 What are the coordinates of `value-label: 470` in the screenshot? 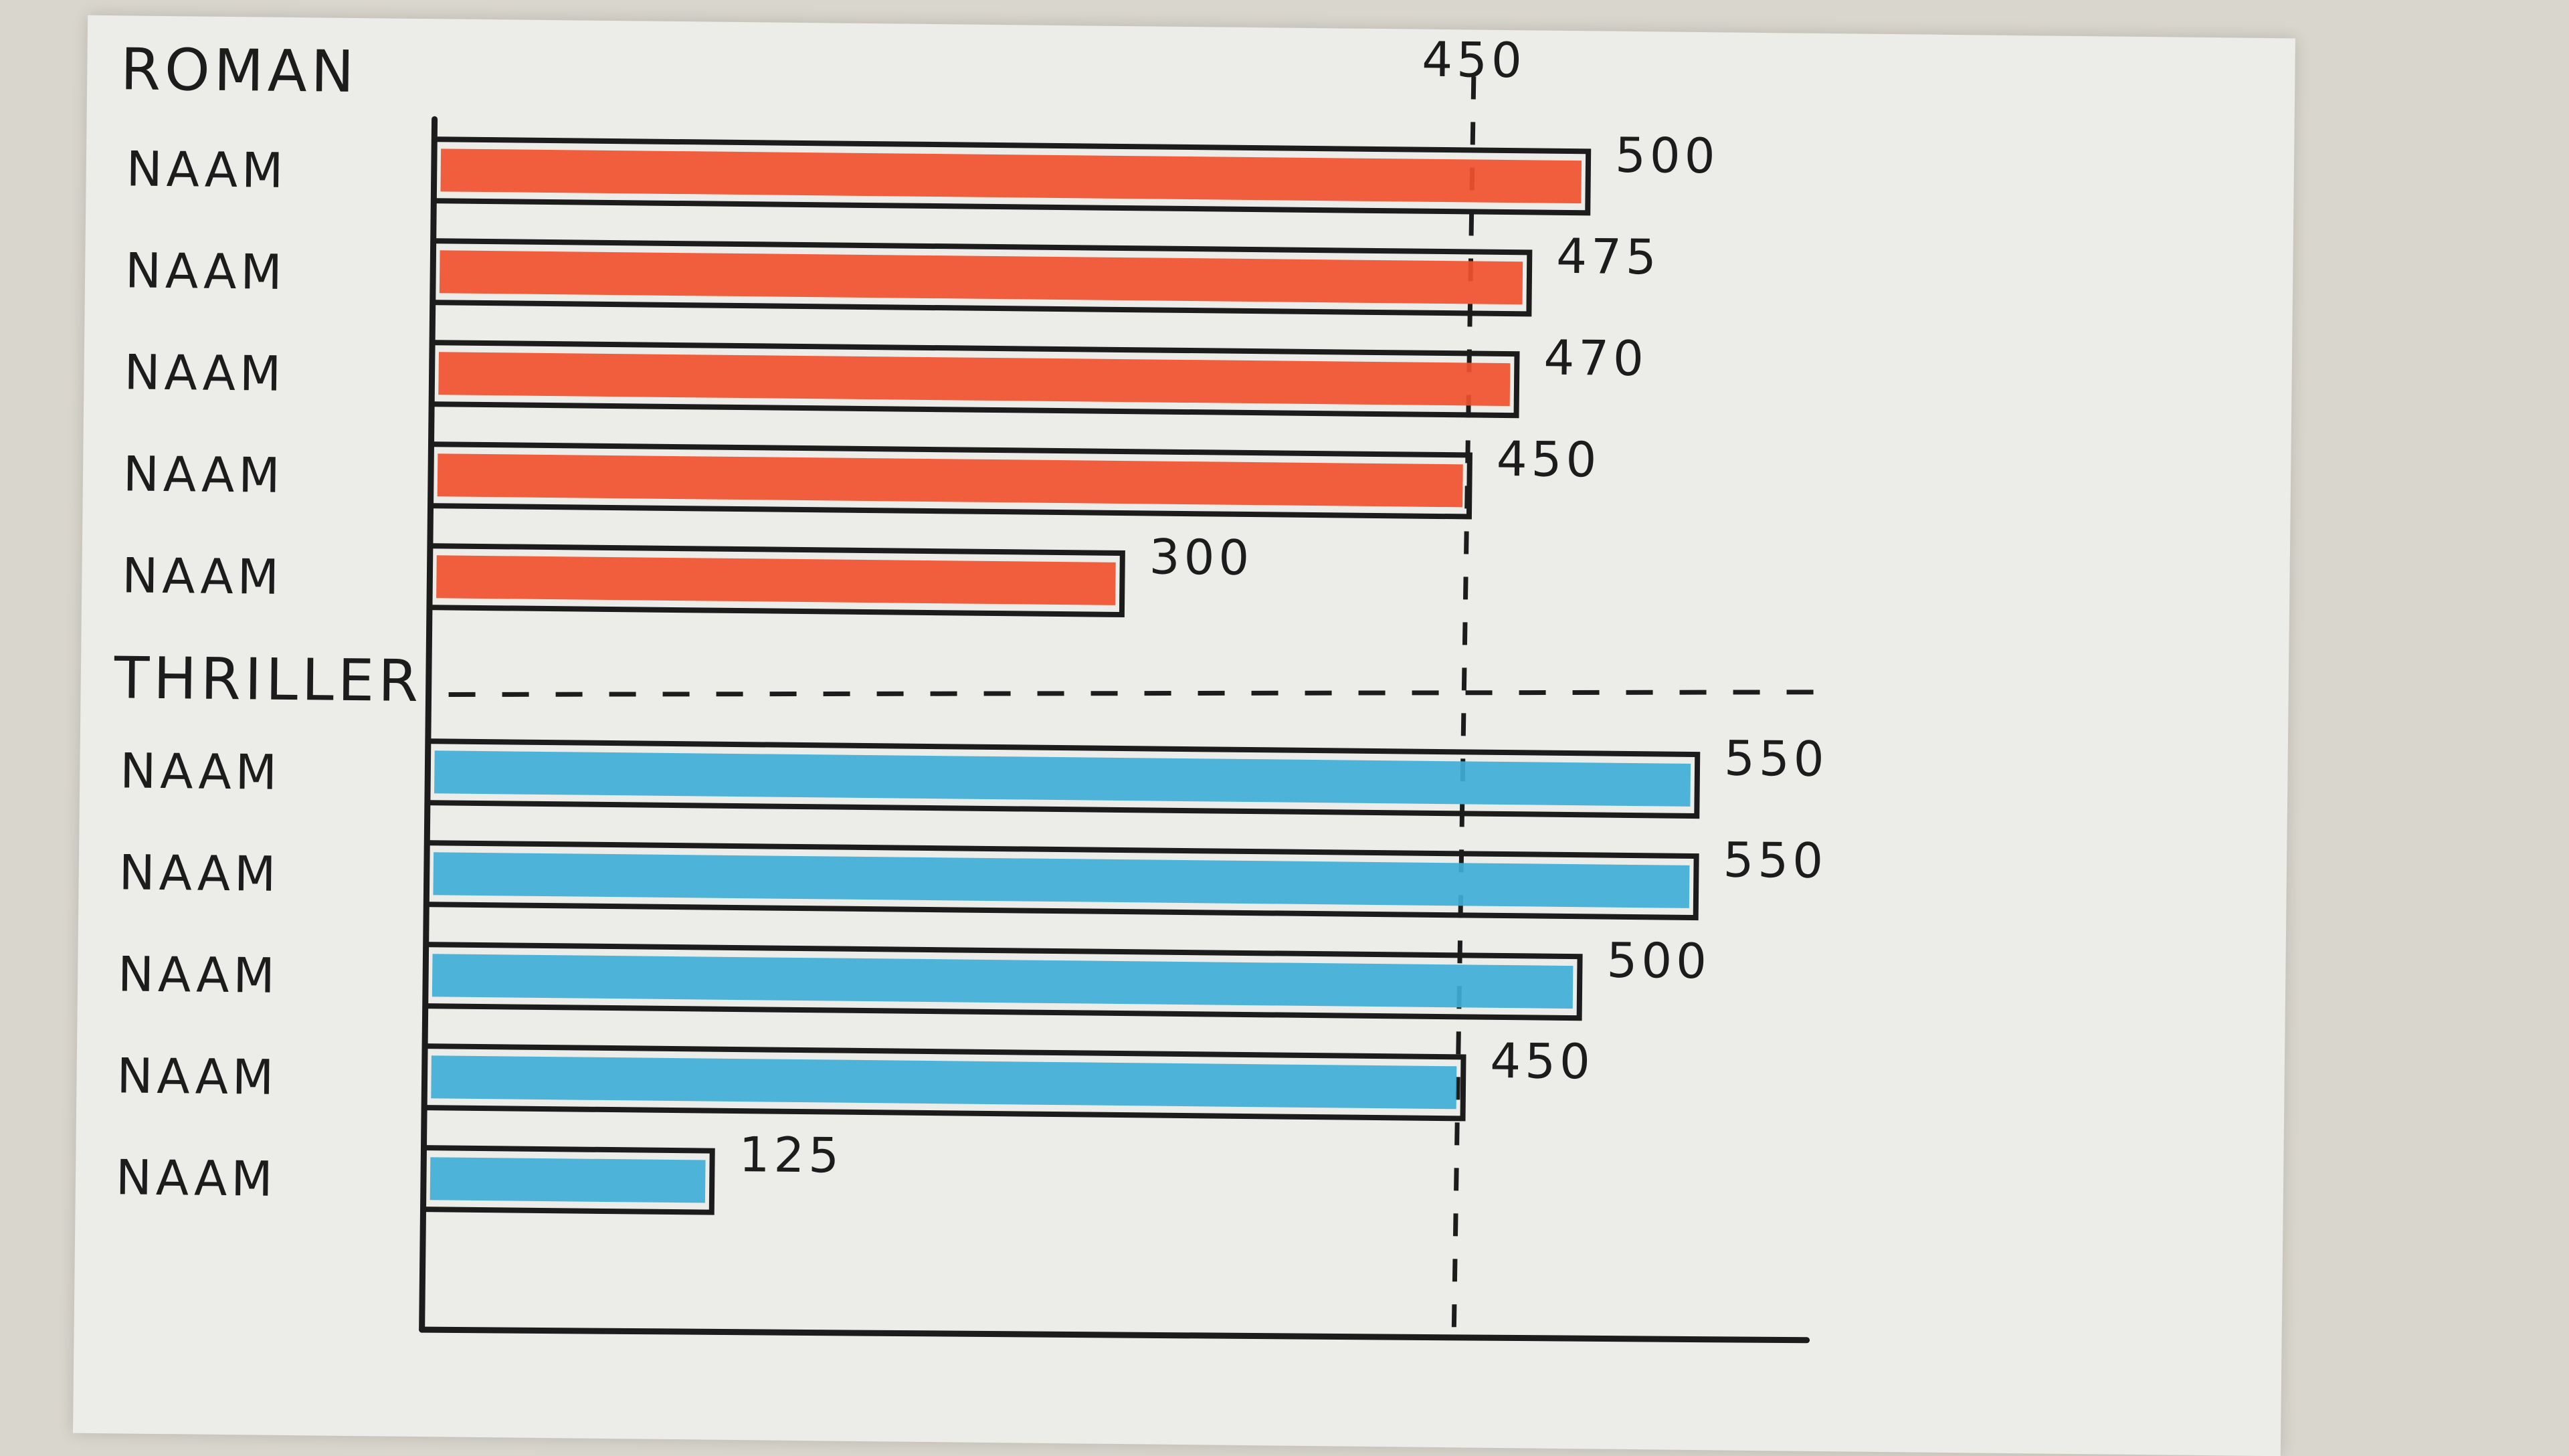 It's located at (1595, 358).